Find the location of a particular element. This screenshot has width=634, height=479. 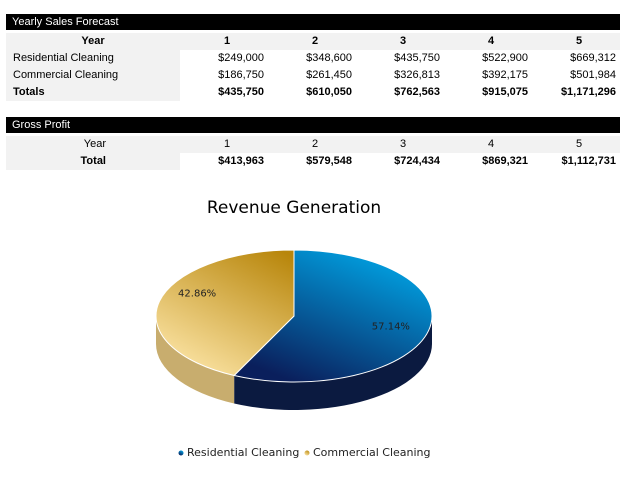

cell-value: $1,171,296 is located at coordinates (588, 92).